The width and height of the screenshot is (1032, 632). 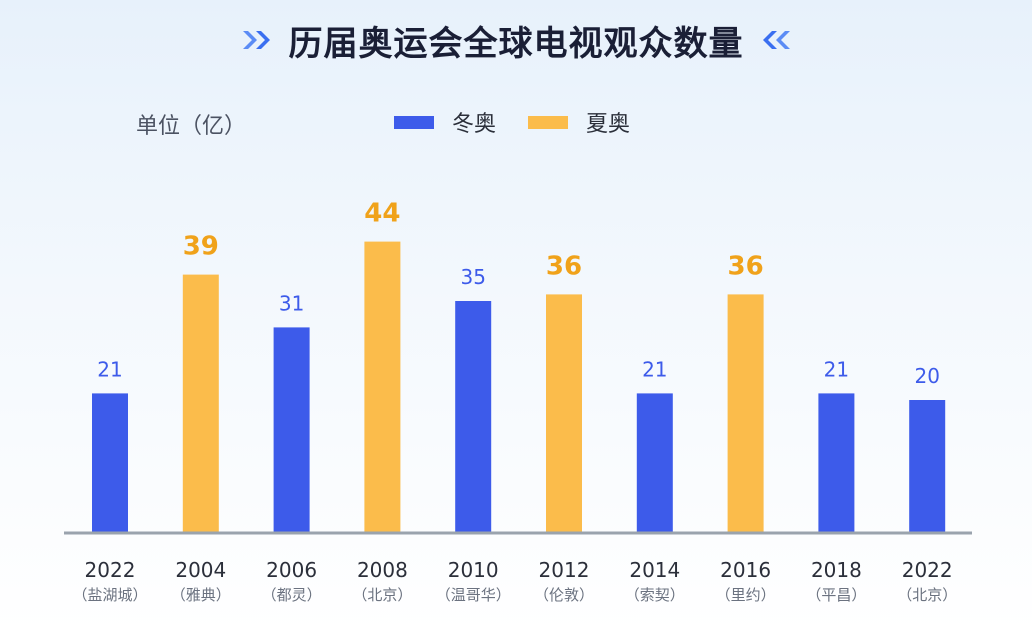 I want to click on chart-header: 历届奥运会全球电视观众数量, so click(x=516, y=40).